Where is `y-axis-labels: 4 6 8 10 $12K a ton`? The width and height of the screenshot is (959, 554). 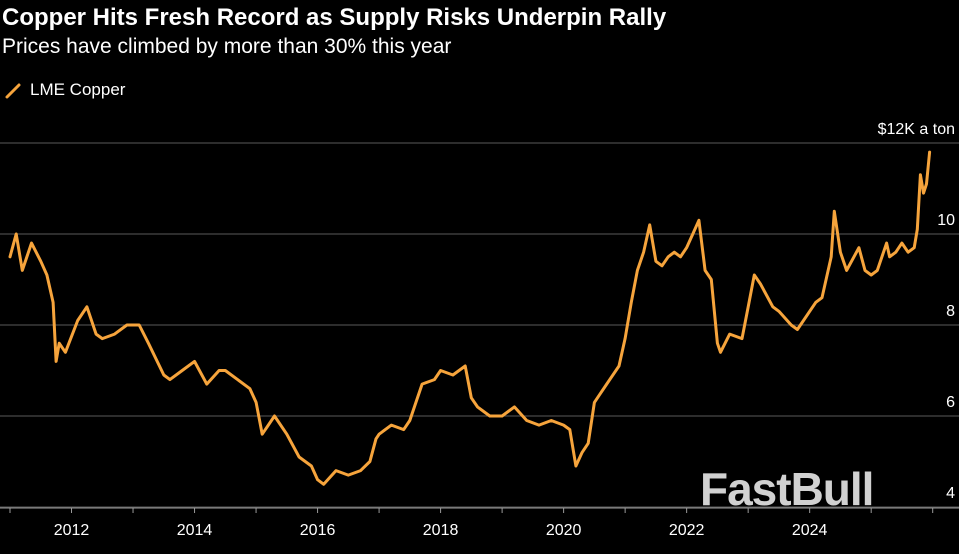 y-axis-labels: 4 6 8 10 $12K a ton is located at coordinates (917, 311).